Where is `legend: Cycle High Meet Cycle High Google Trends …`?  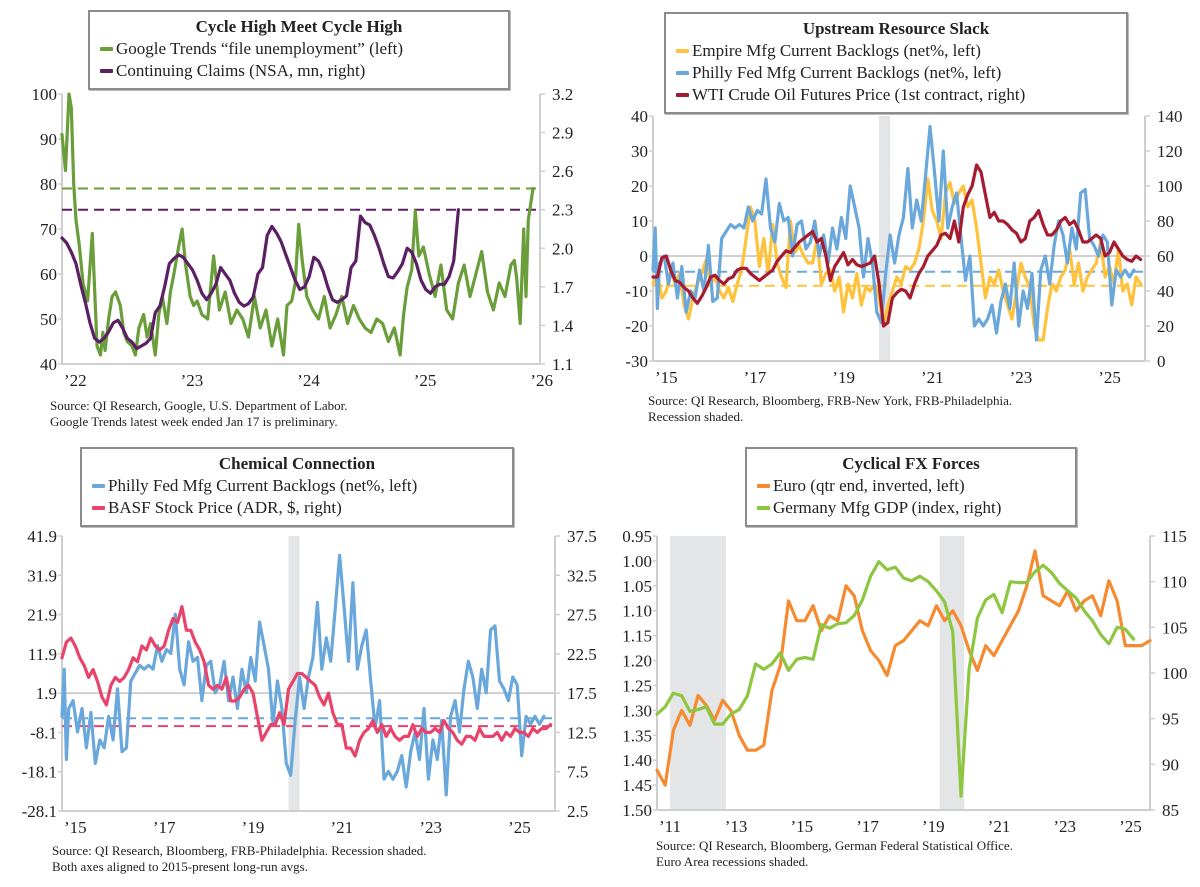
legend: Cycle High Meet Cycle High Google Trends … is located at coordinates (299, 50).